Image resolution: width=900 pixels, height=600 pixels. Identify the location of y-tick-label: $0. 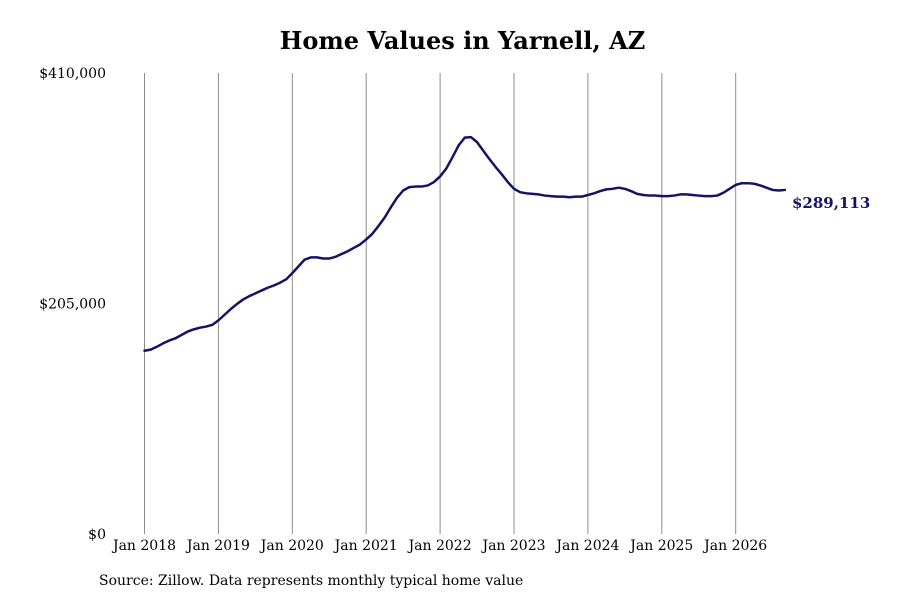
(97, 535).